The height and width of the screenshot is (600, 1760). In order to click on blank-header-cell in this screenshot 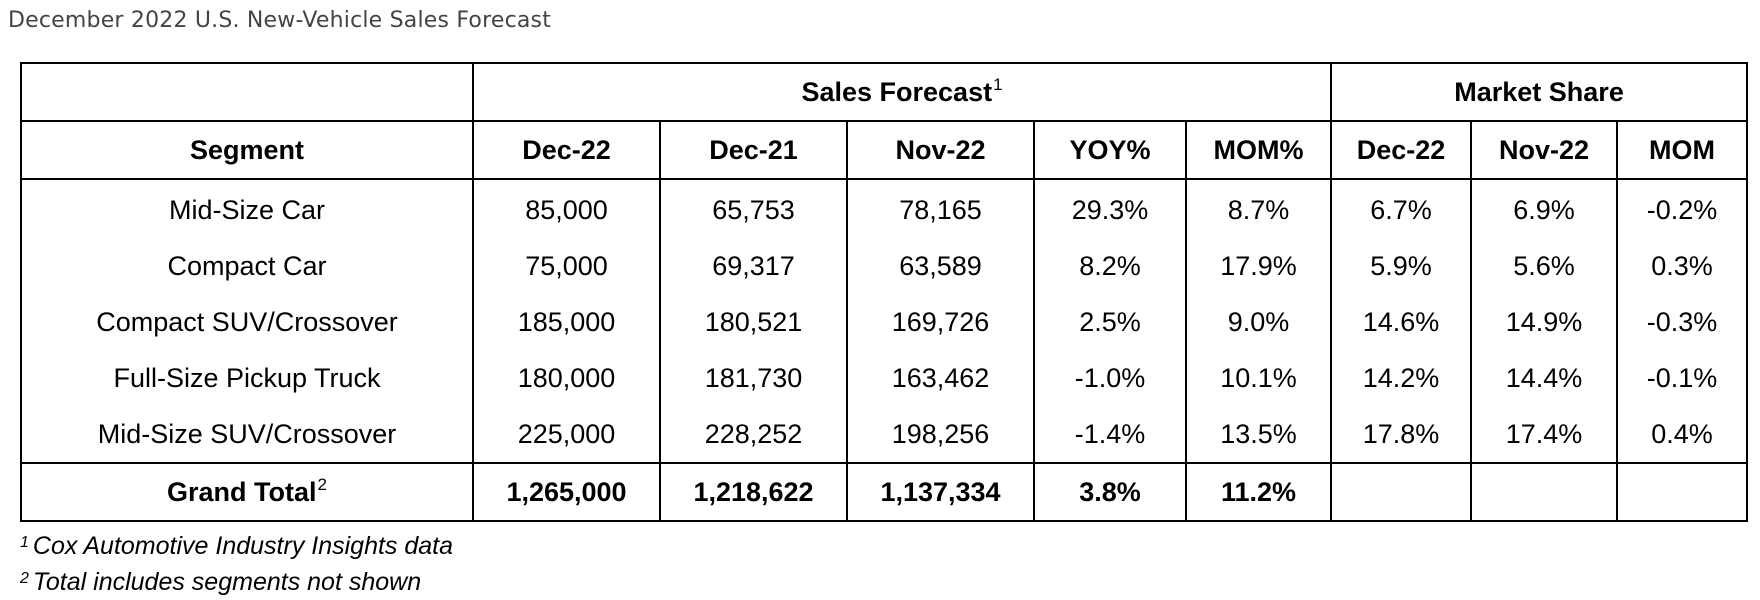, I will do `click(247, 92)`.